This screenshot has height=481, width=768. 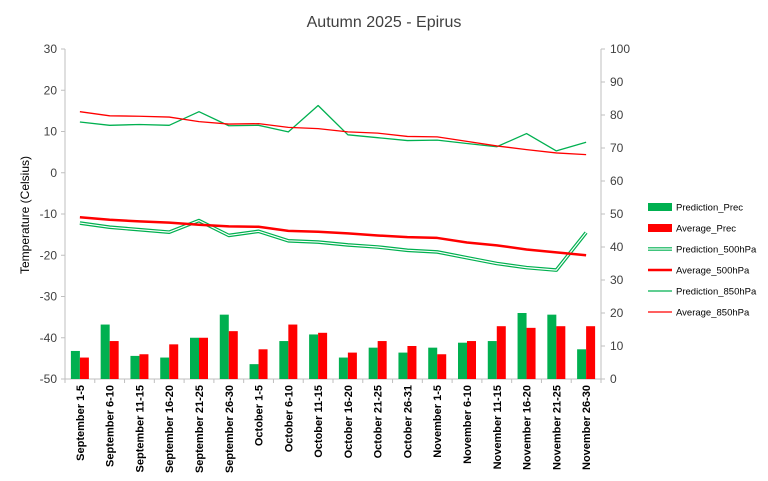 What do you see at coordinates (587, 427) in the screenshot?
I see `x-tick-label: November 26-30` at bounding box center [587, 427].